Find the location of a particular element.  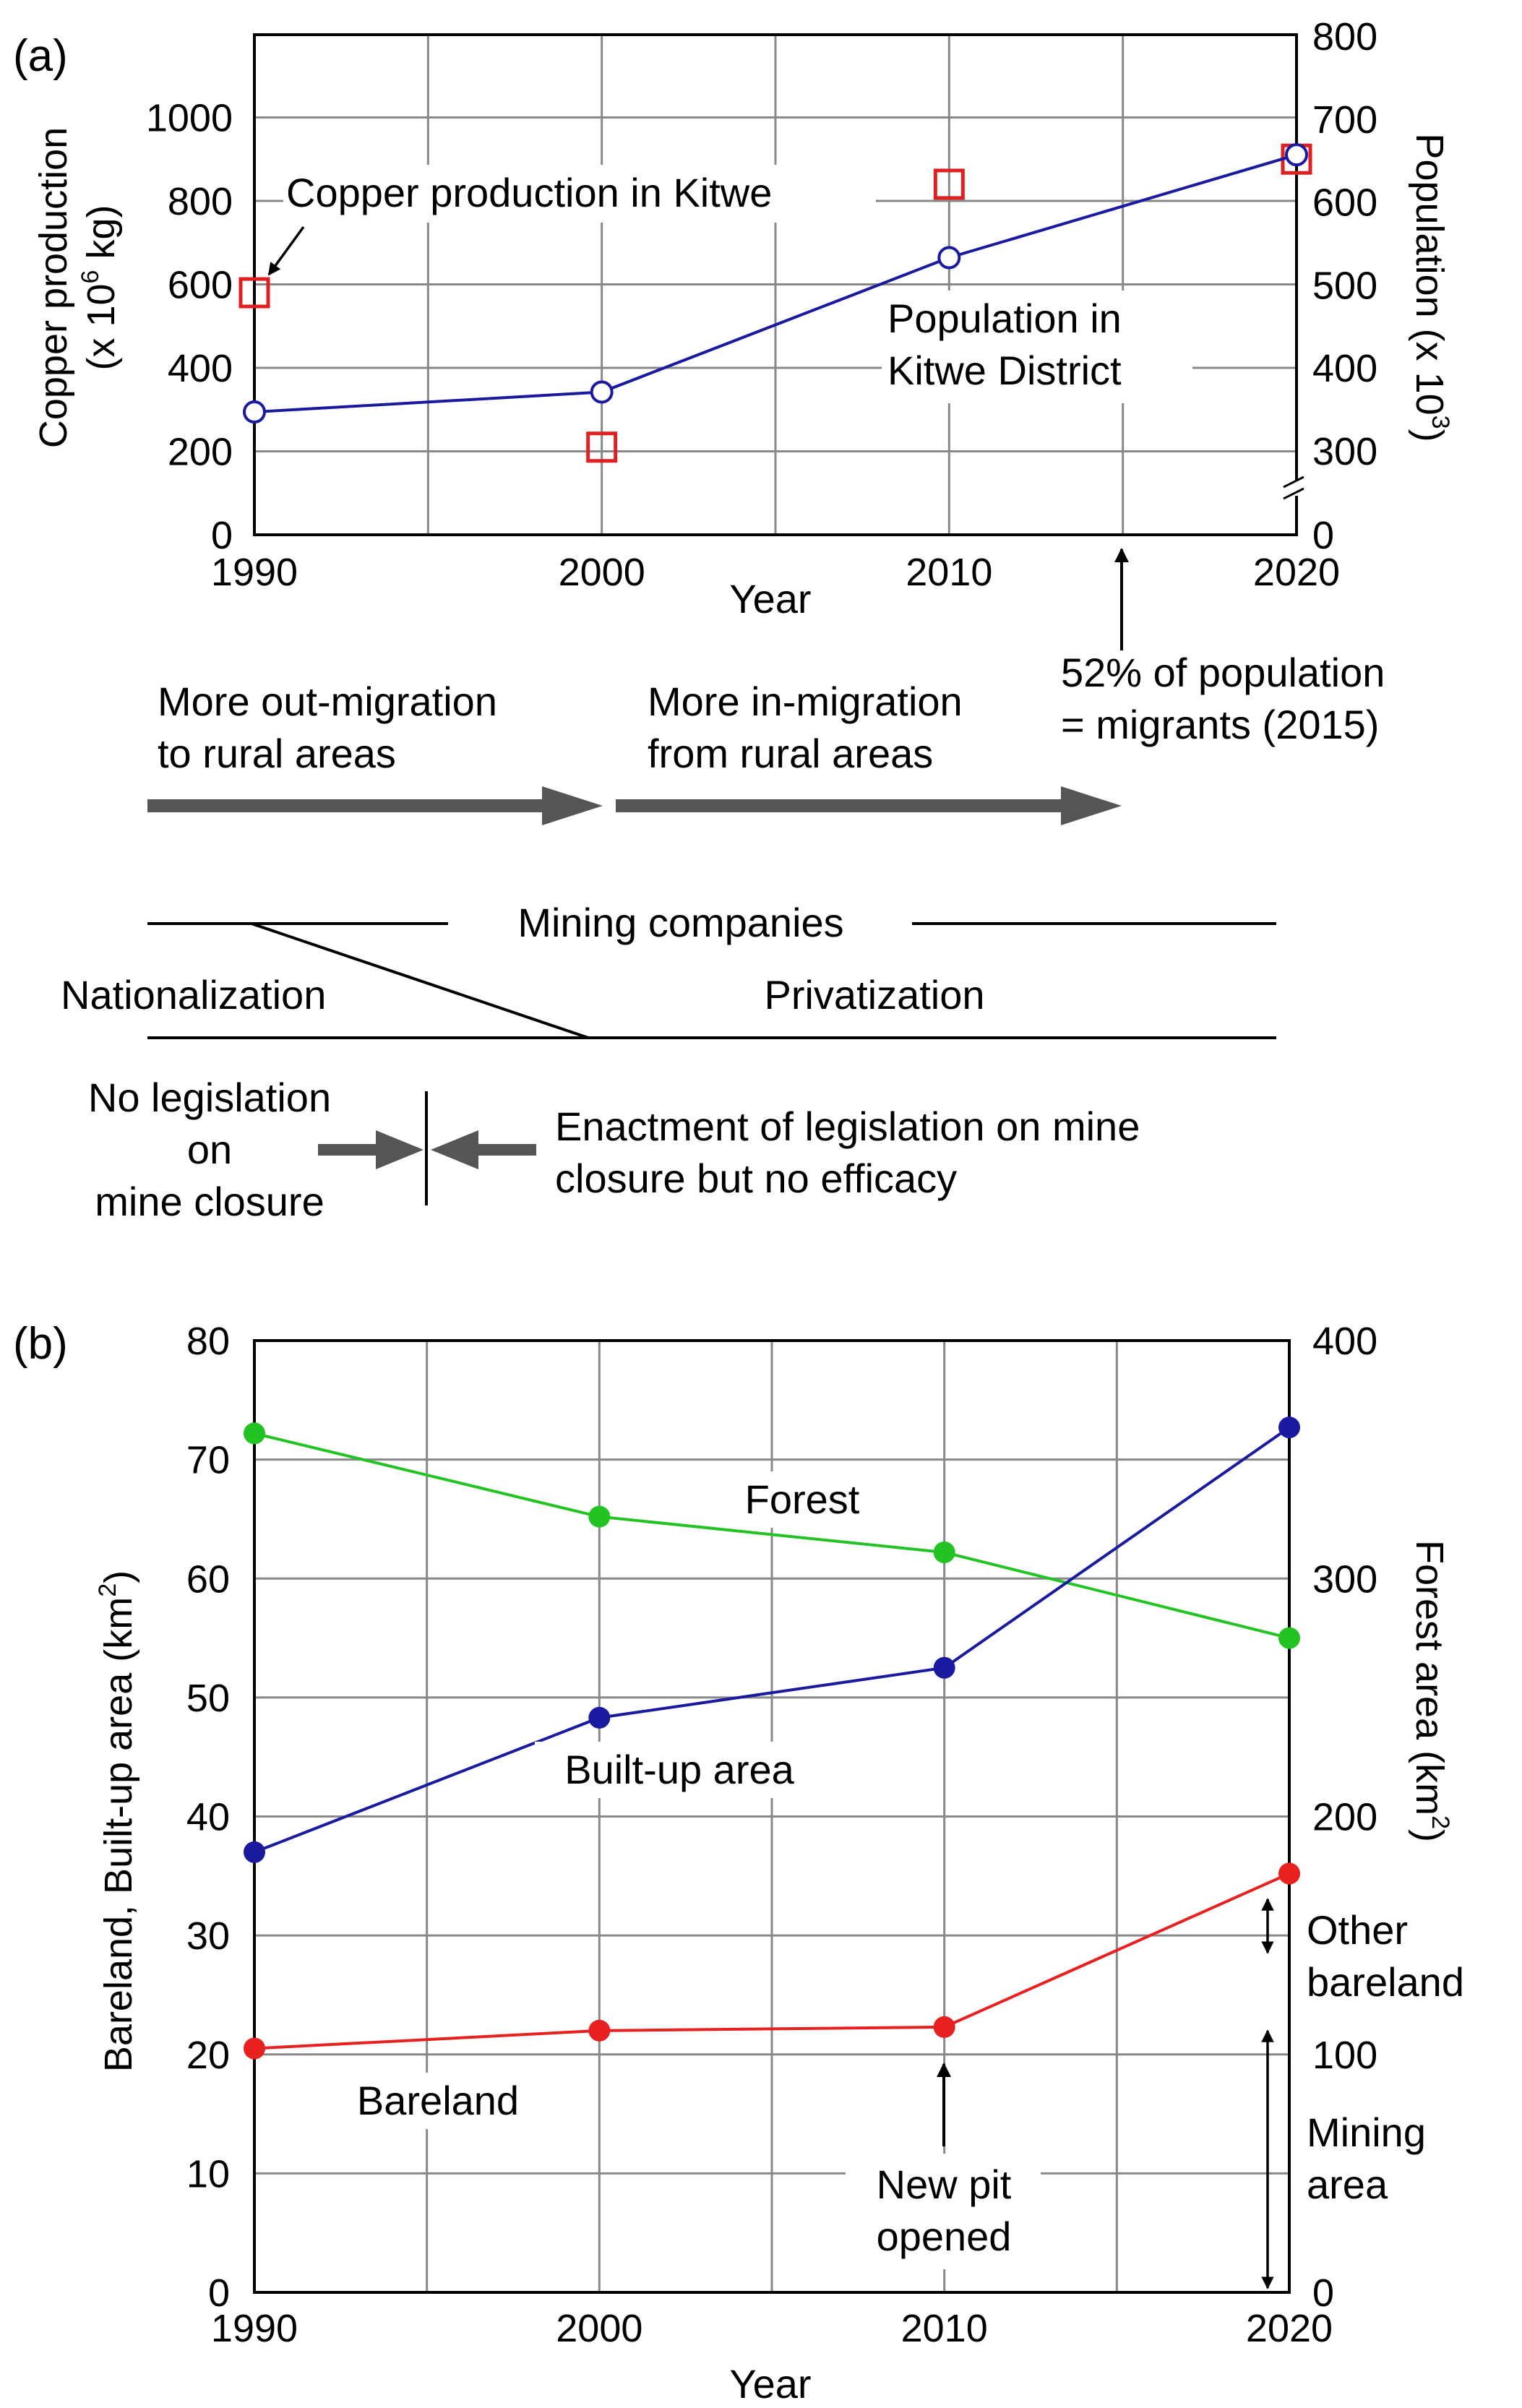

other-bareland-line2: bareland is located at coordinates (1385, 1982).